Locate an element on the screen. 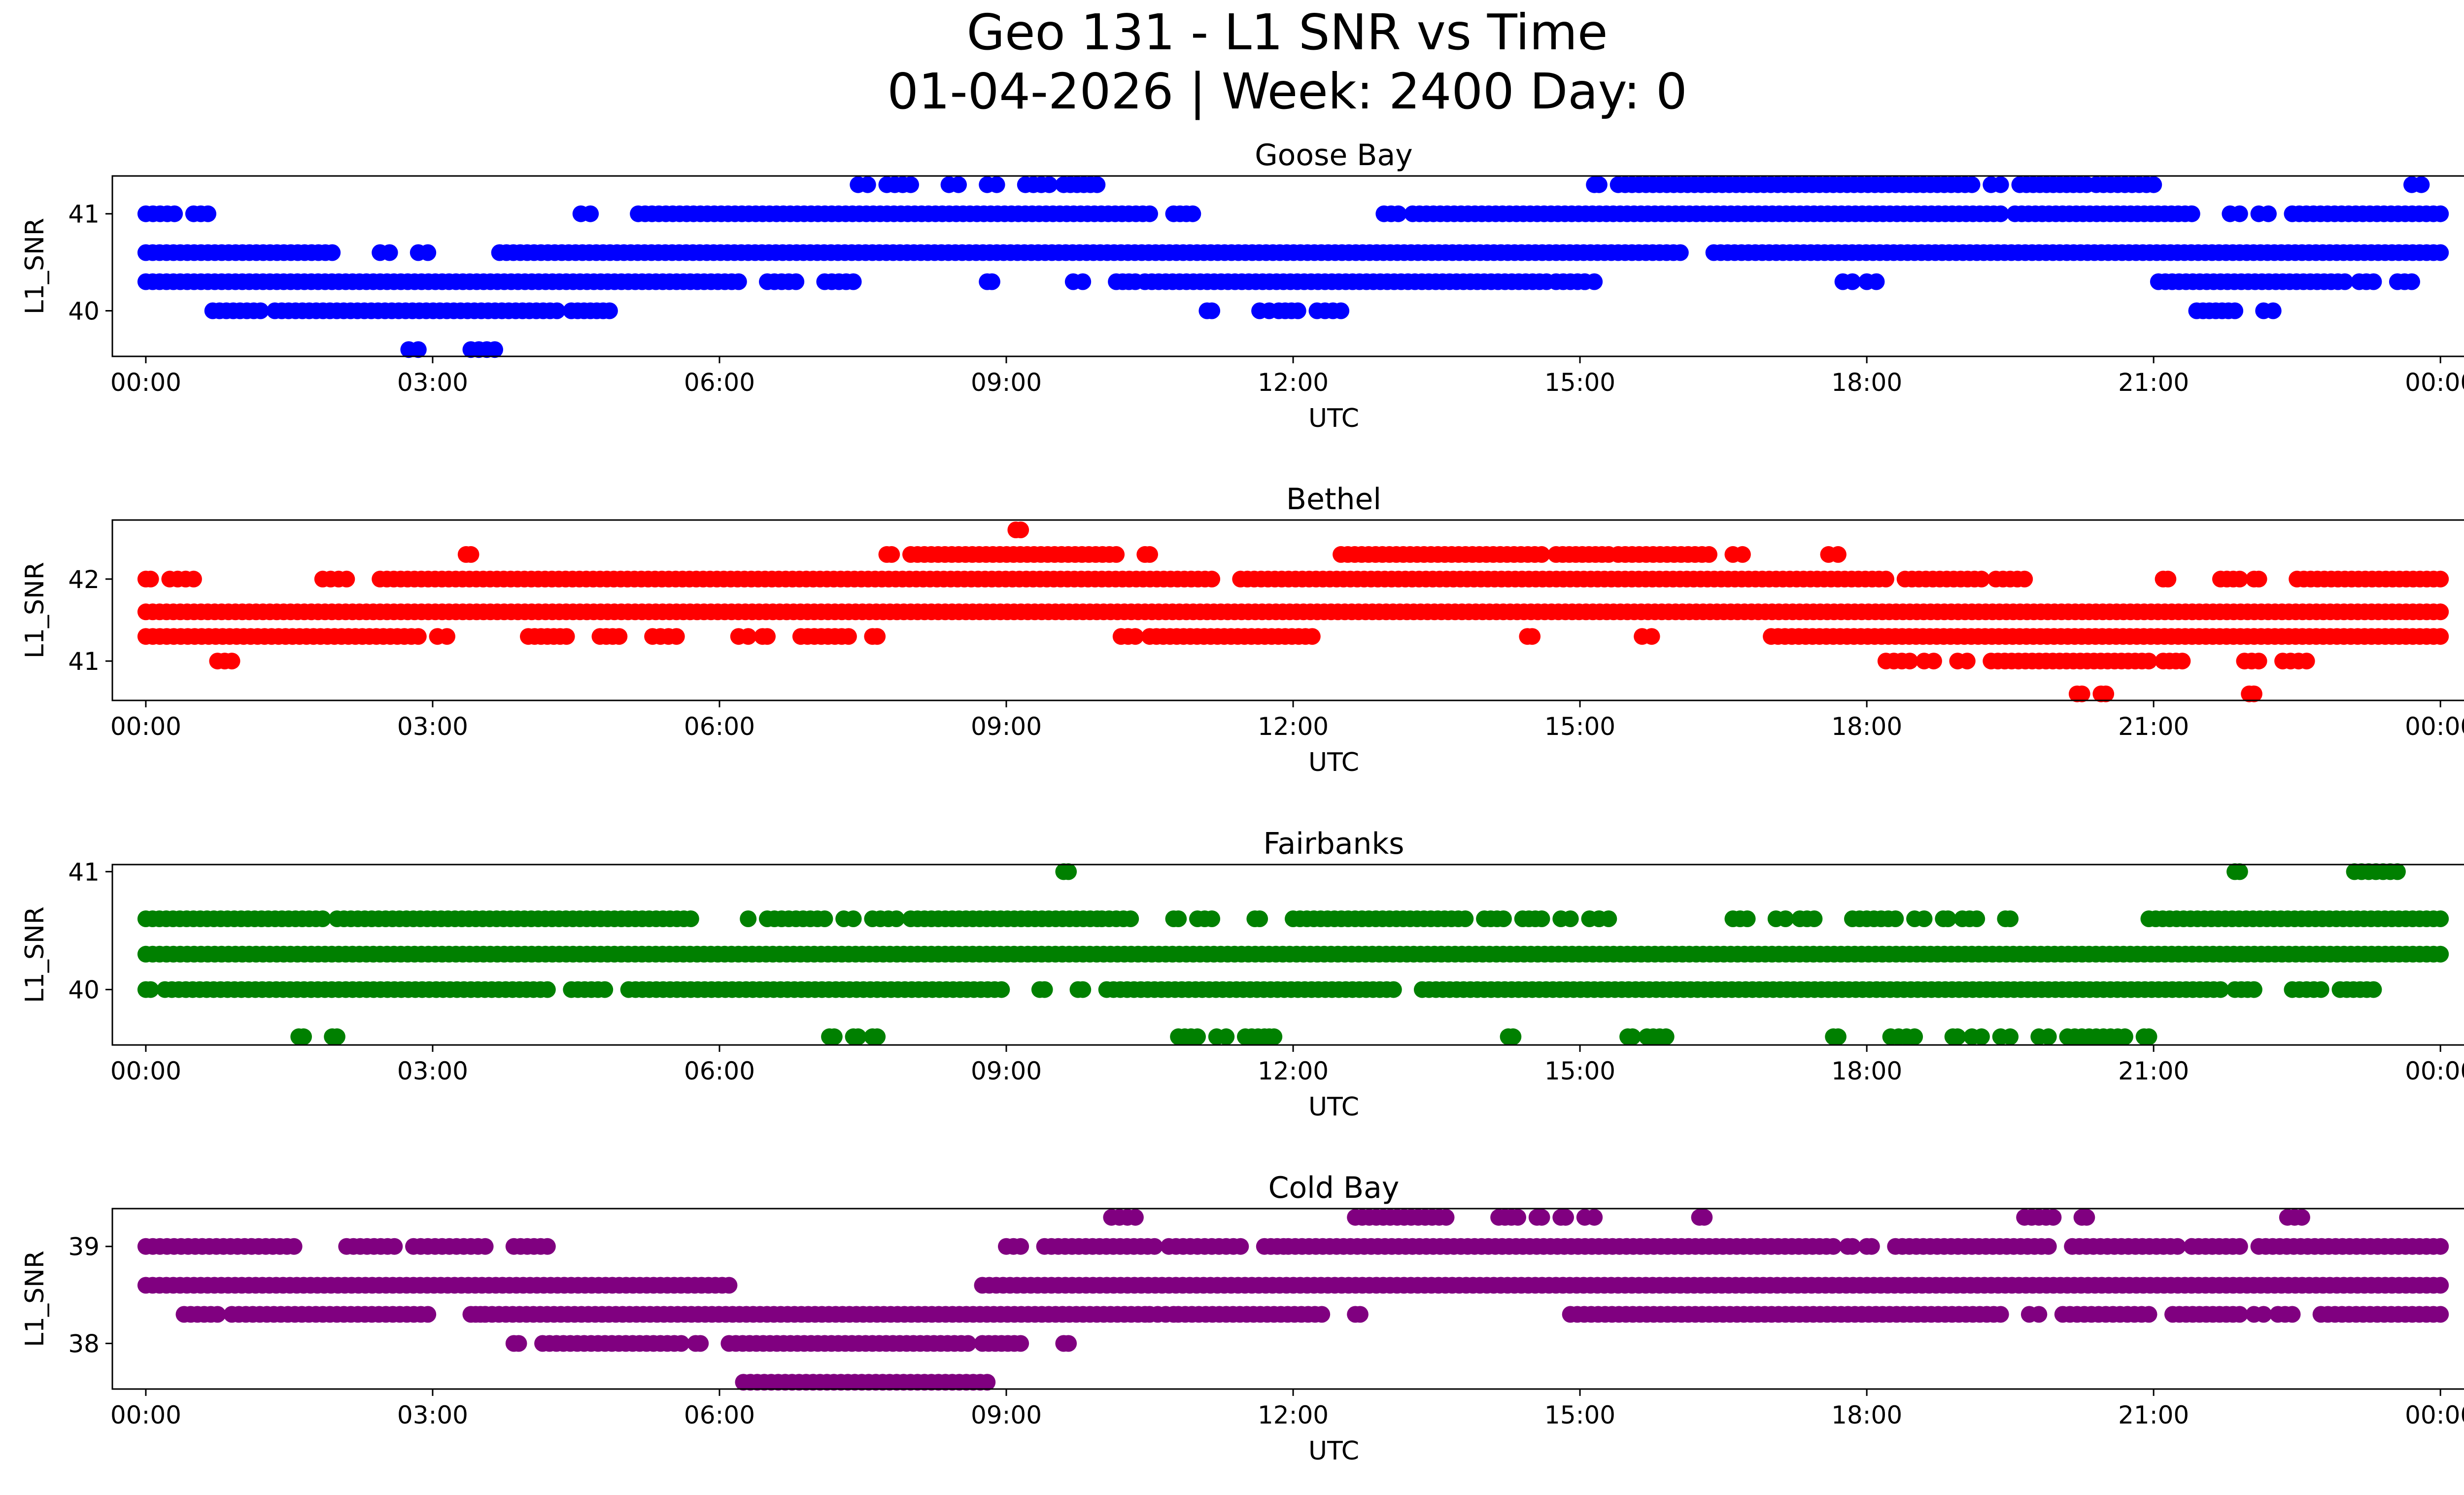  subplot-title-bethel: Bethel is located at coordinates (1333, 499).